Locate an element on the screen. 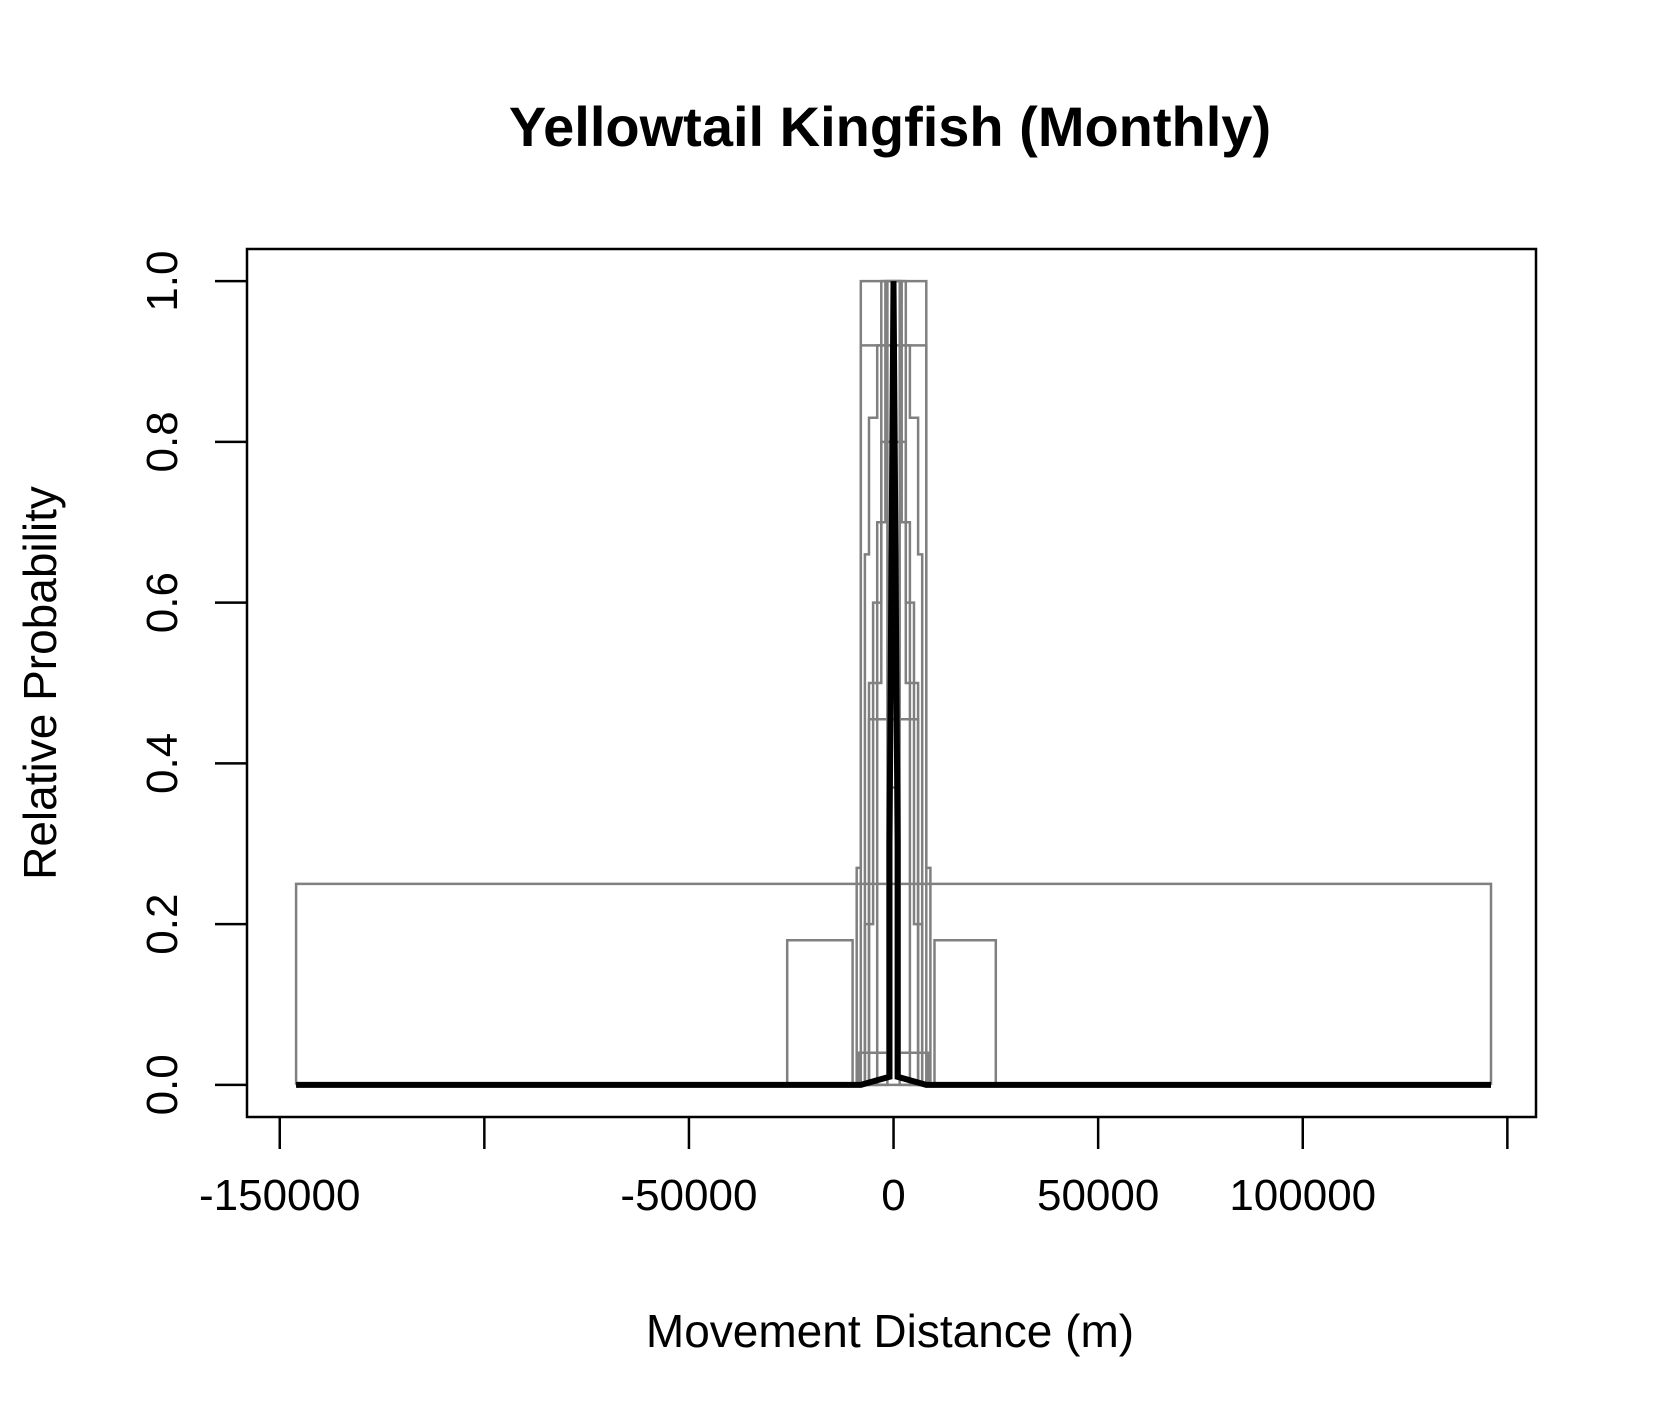 The width and height of the screenshot is (1653, 1417). y-tick-label: 1.0 is located at coordinates (162, 281).